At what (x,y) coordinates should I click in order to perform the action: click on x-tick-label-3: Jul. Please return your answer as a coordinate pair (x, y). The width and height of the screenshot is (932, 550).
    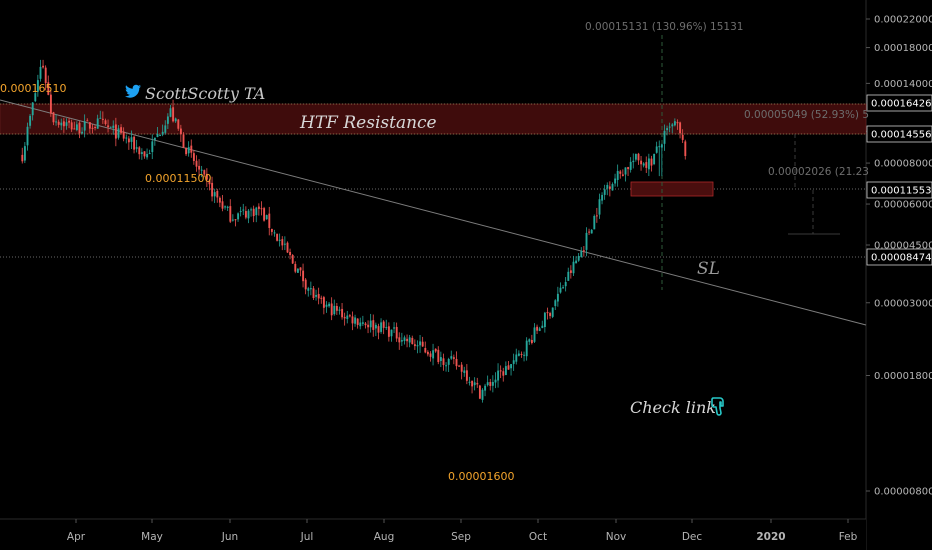
    Looking at the image, I should click on (307, 537).